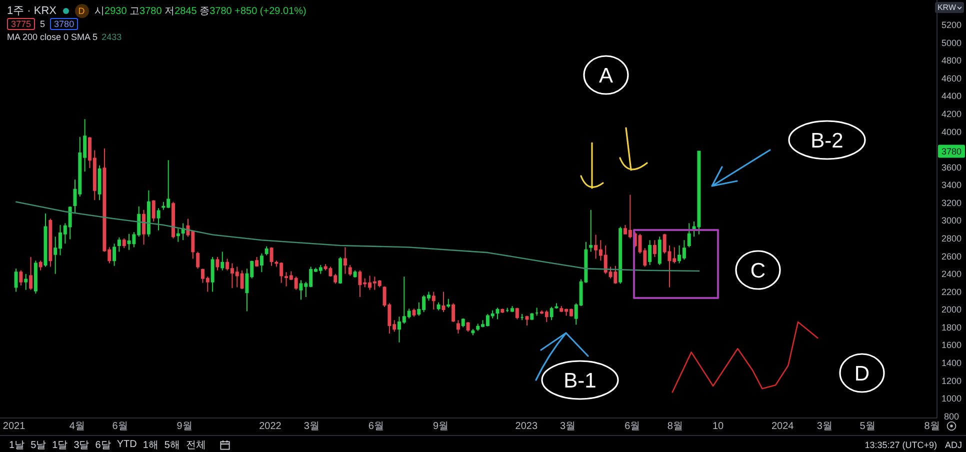  I want to click on y-tick-label: 800, so click(952, 416).